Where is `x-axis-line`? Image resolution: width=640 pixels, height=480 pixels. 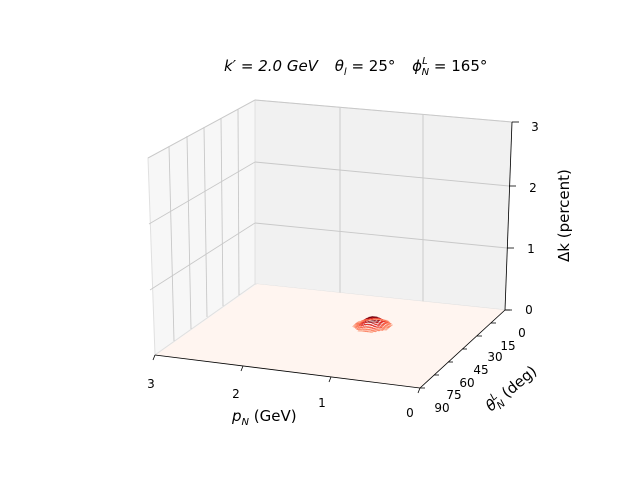
x-axis-line is located at coordinates (287, 371).